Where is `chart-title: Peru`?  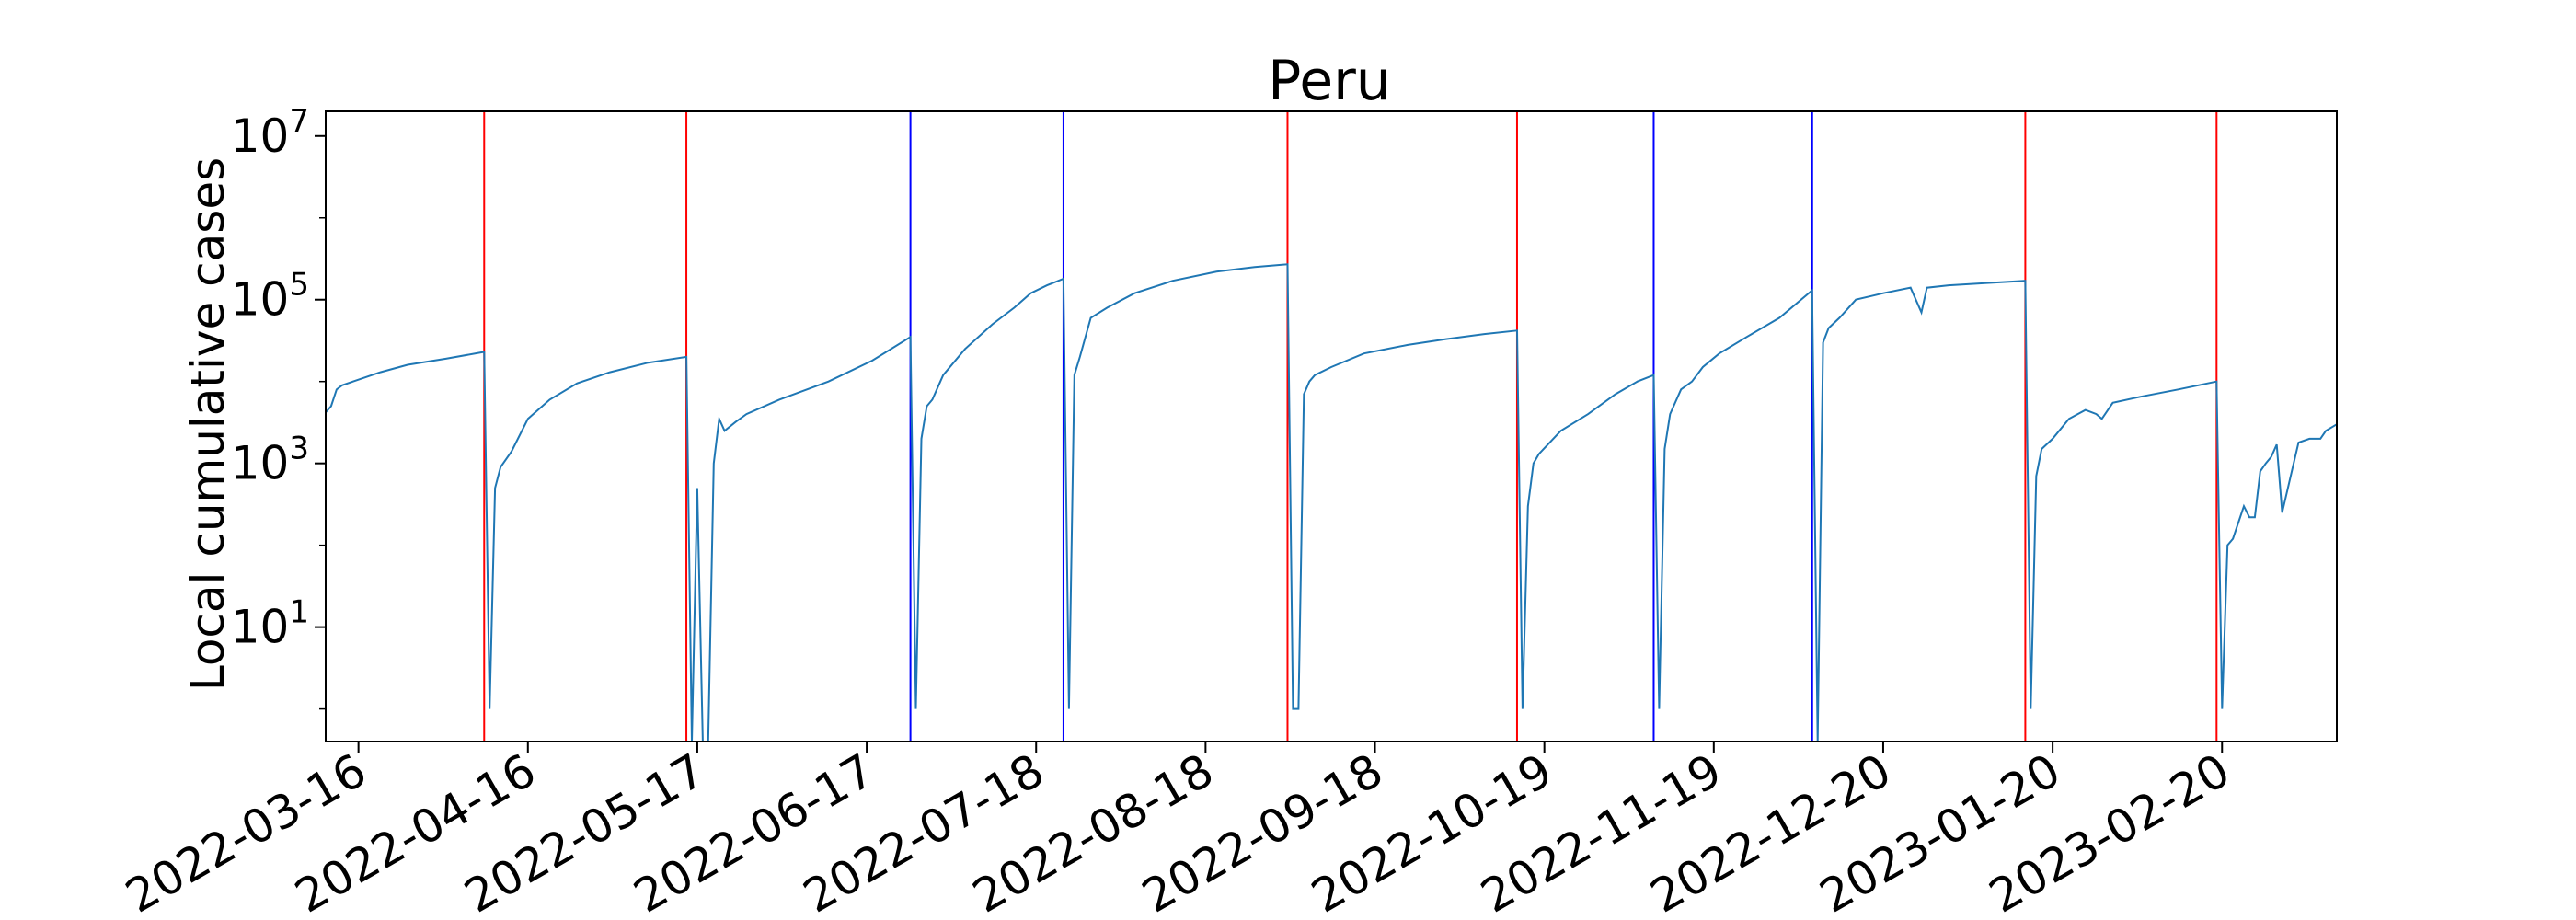 chart-title: Peru is located at coordinates (1329, 81).